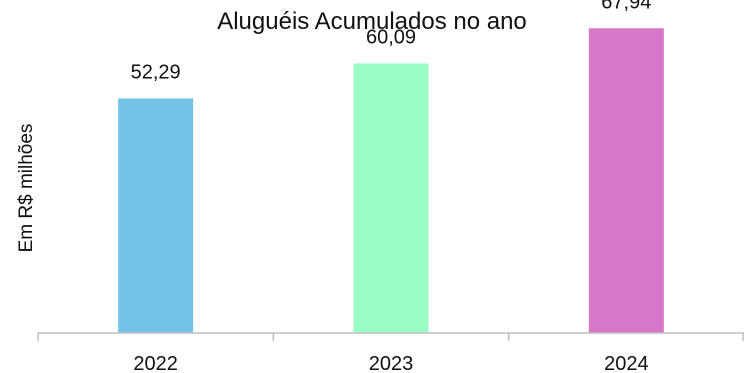 Image resolution: width=744 pixels, height=373 pixels. What do you see at coordinates (391, 37) in the screenshot?
I see `data-label-2023: 60,09` at bounding box center [391, 37].